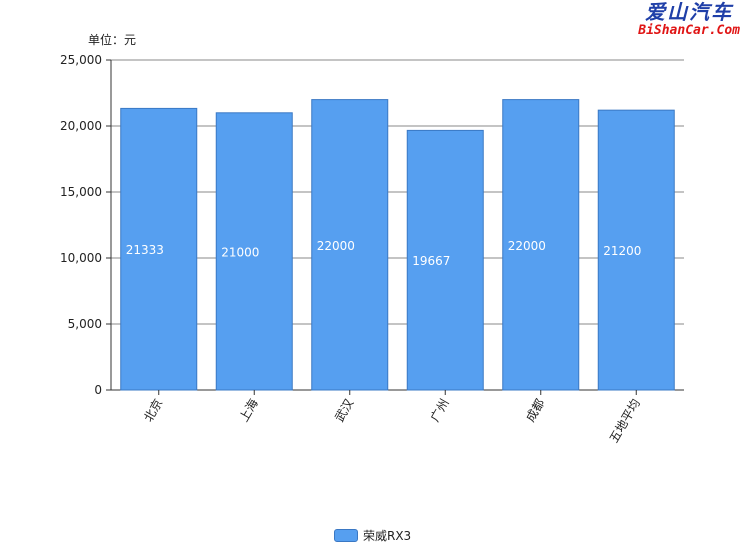 Image resolution: width=744 pixels, height=557 pixels. Describe the element at coordinates (81, 60) in the screenshot. I see `y-tick-label: 25,000` at that location.